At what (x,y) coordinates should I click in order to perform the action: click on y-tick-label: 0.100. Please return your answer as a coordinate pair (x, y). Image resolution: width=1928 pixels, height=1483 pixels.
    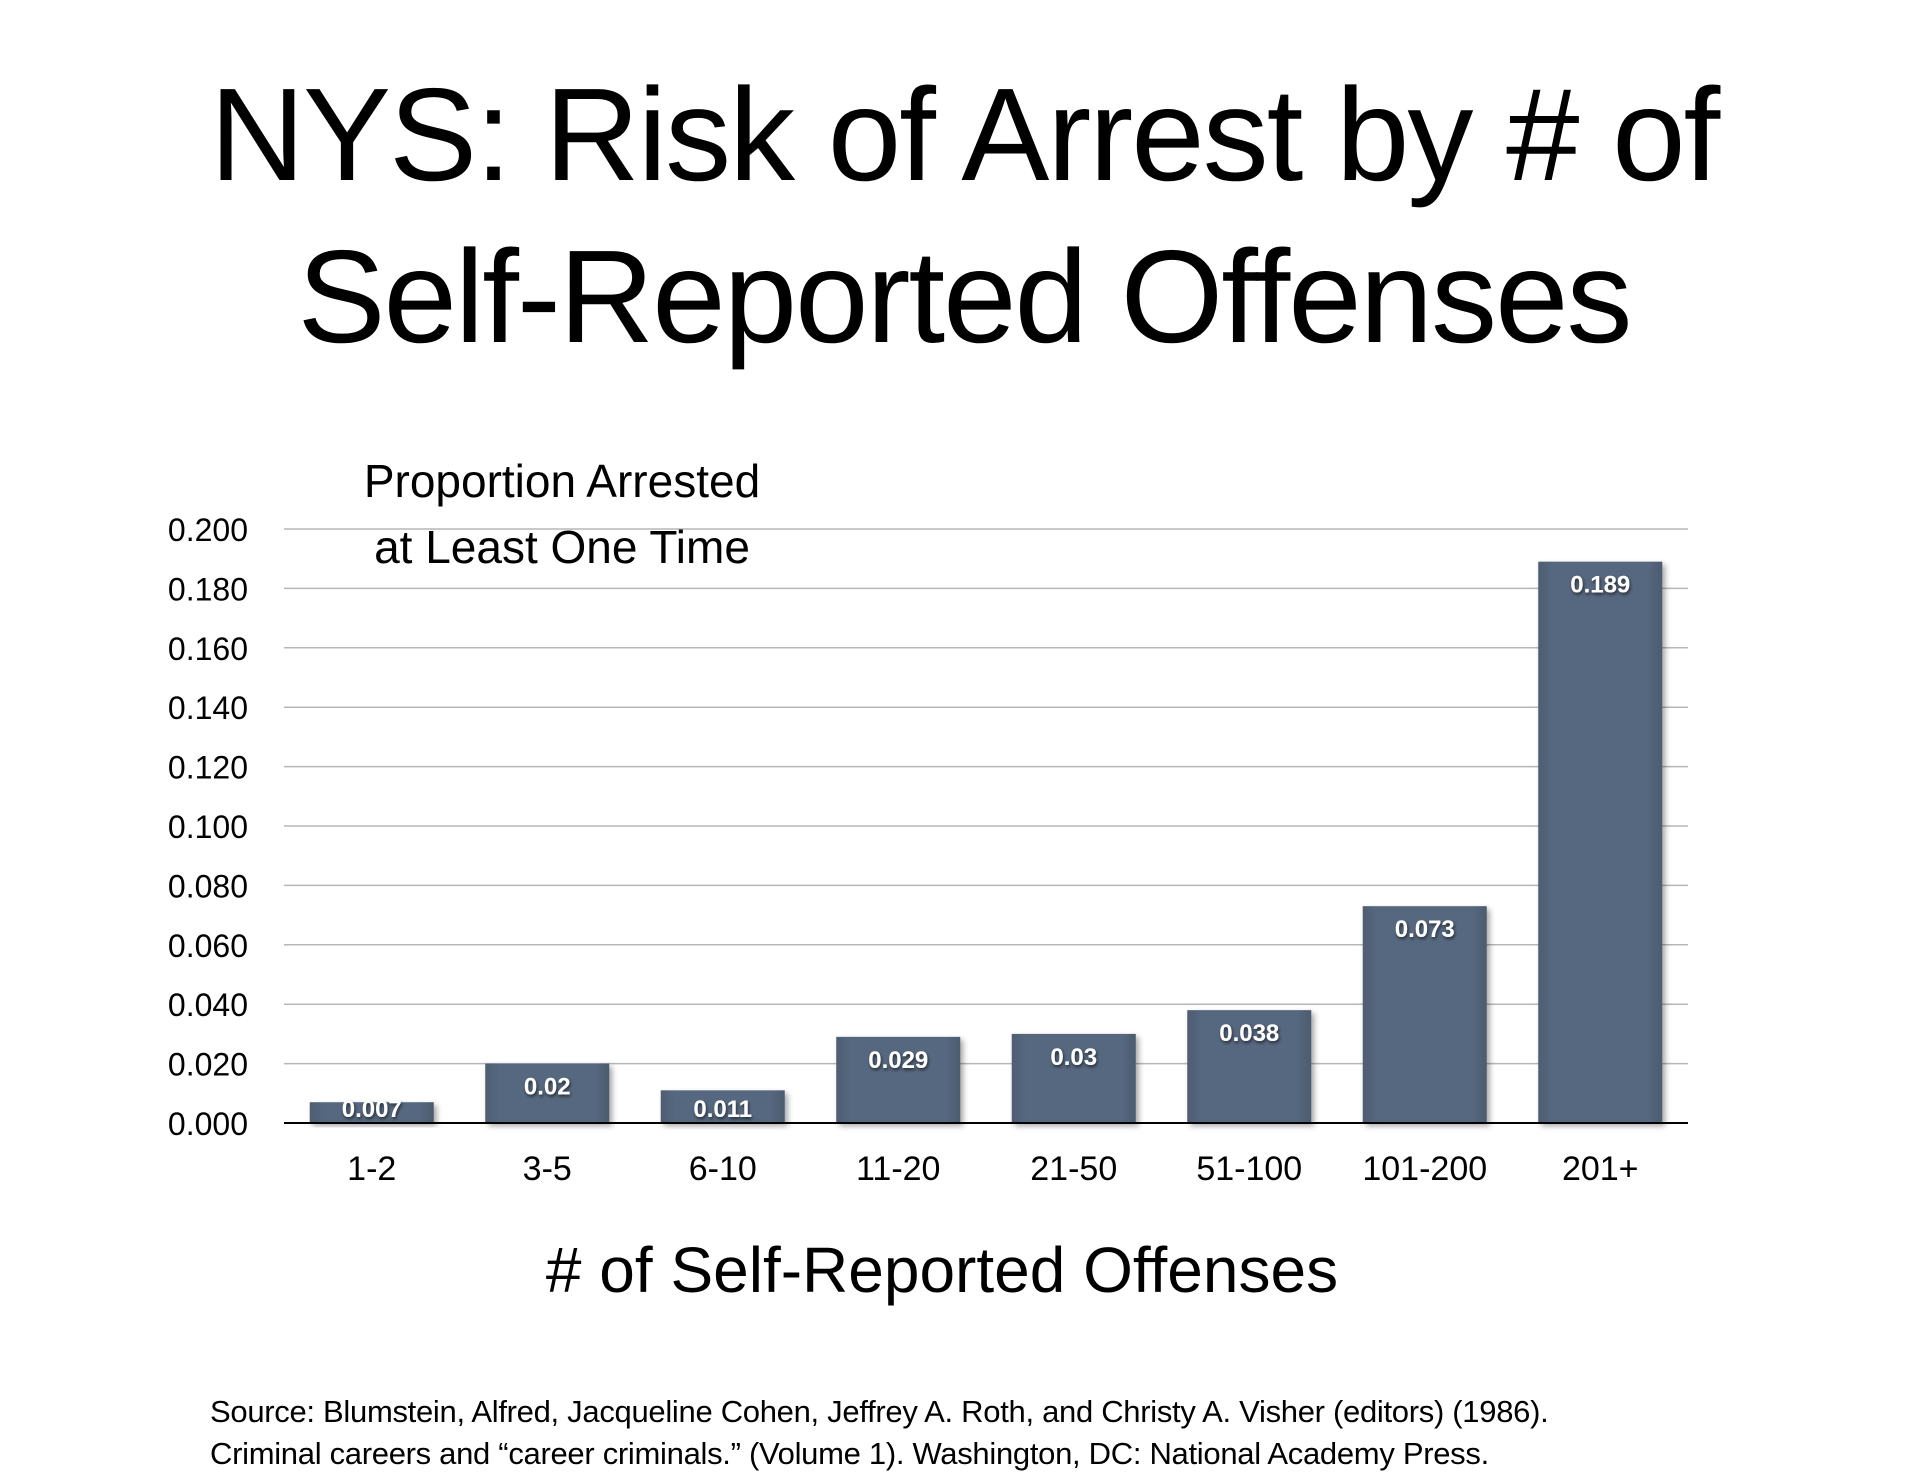
    Looking at the image, I should click on (208, 827).